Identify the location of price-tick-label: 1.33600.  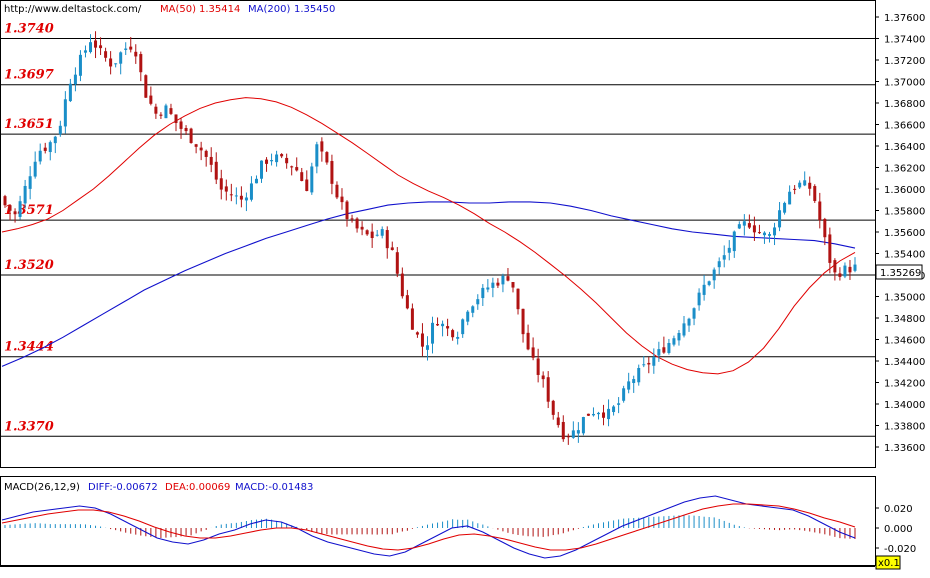
(904, 448).